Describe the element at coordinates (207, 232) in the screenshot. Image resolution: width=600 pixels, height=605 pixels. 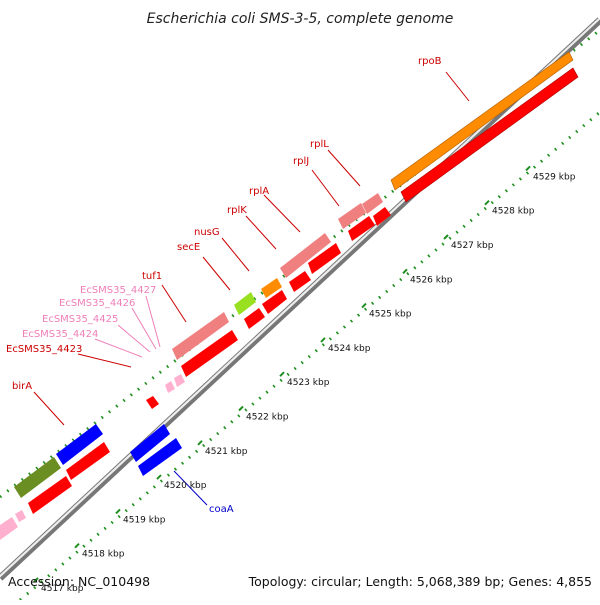
I see `gene-label-nusG: nusG` at that location.